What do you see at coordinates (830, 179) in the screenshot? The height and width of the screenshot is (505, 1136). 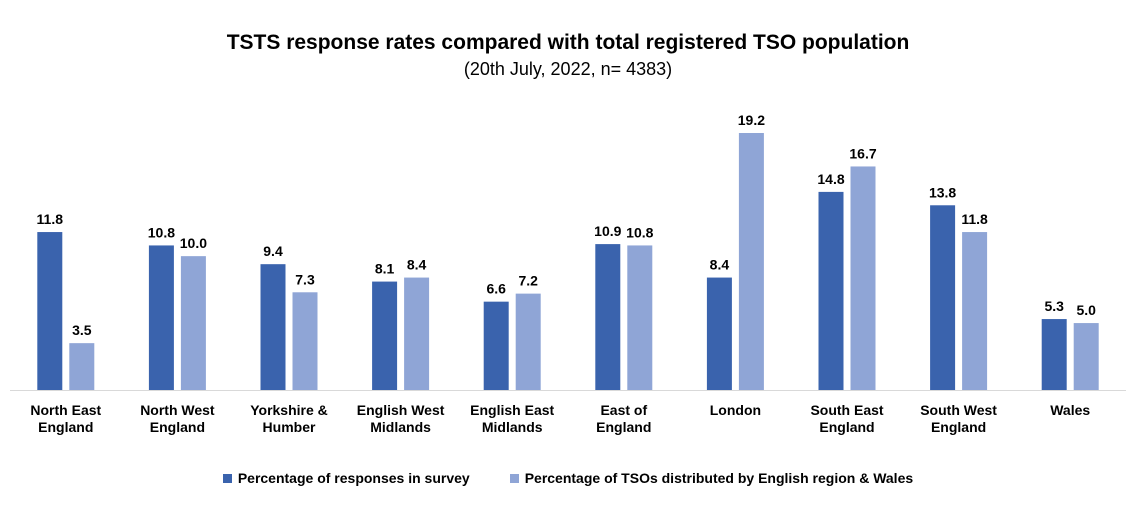 I see `data-label-series1-cat8: 14.8` at bounding box center [830, 179].